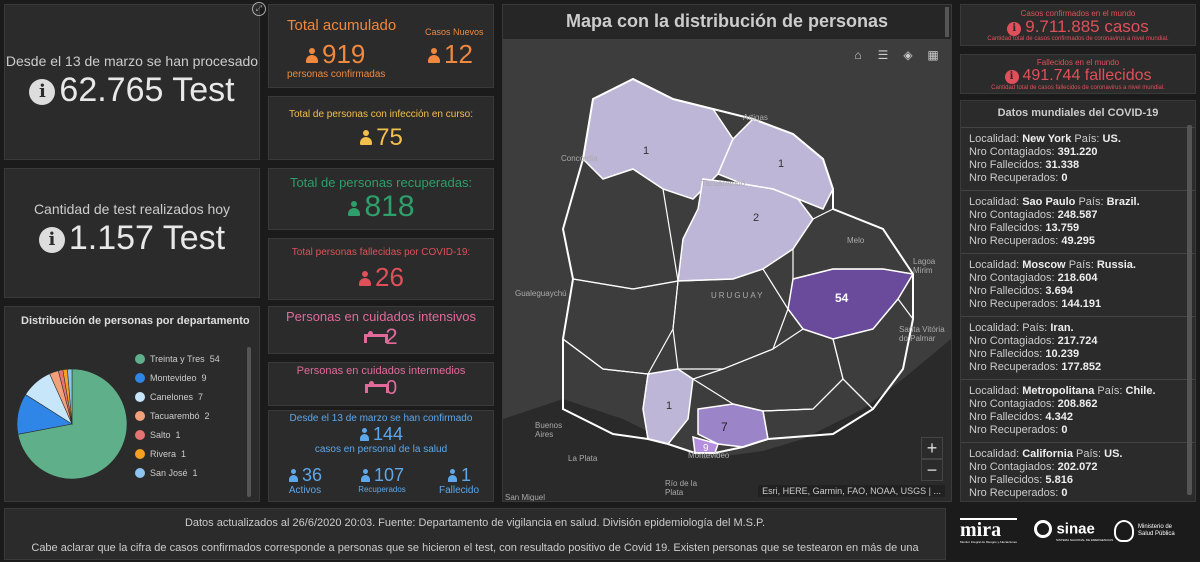 This screenshot has width=1200, height=562. I want to click on world-deaths-number: 491.744 fallecidos, so click(1087, 75).